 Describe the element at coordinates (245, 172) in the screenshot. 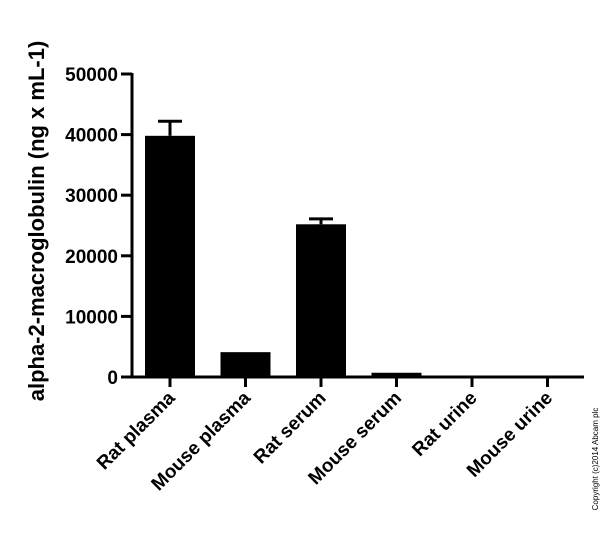

I see `error-bars` at that location.